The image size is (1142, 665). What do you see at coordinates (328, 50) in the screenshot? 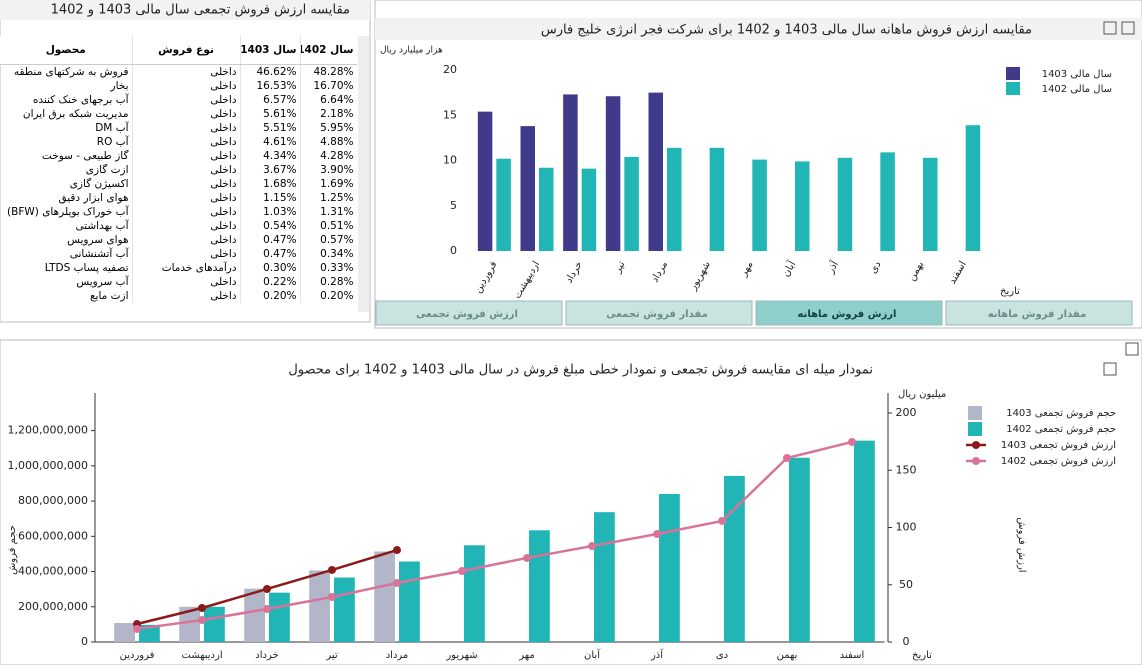
I see `column-header: سال 1402` at bounding box center [328, 50].